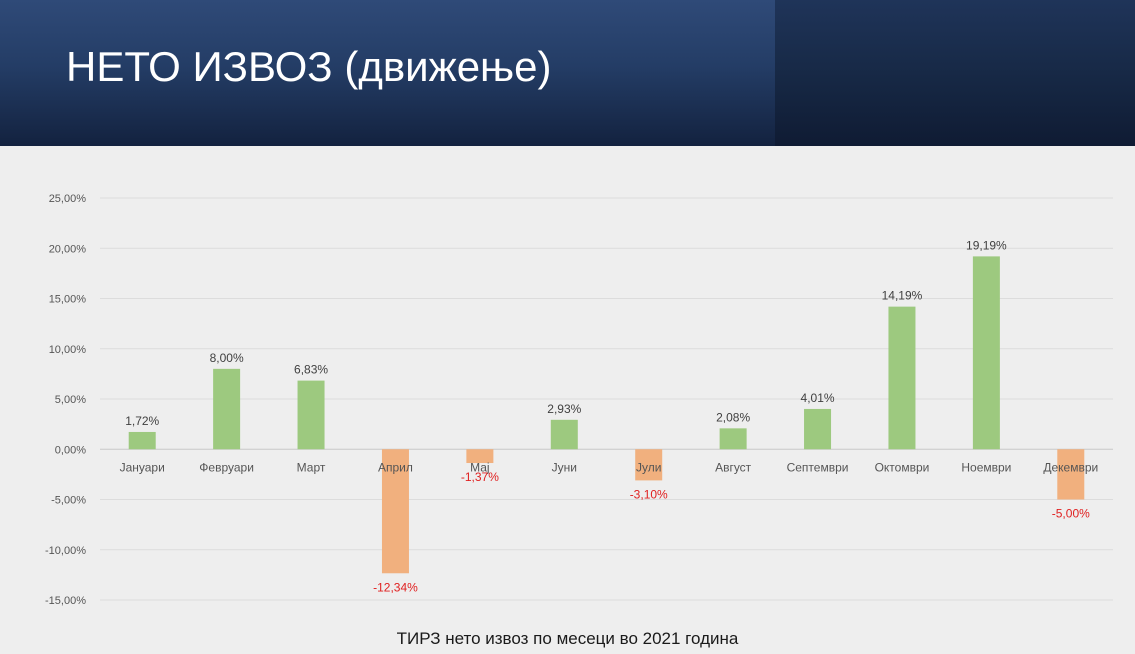  What do you see at coordinates (70, 400) in the screenshot?
I see `y-tick-label: 5,00%` at bounding box center [70, 400].